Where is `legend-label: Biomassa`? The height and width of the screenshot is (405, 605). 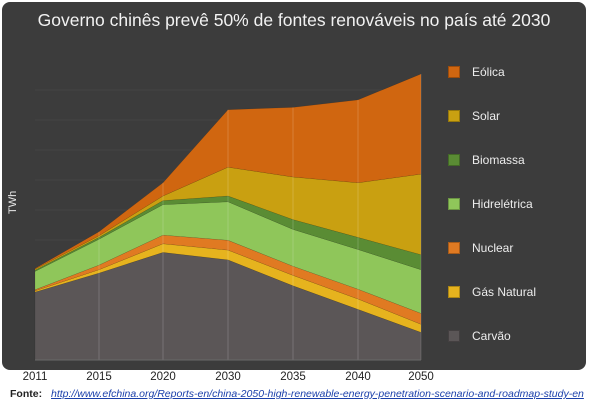
legend-label: Biomassa is located at coordinates (498, 160).